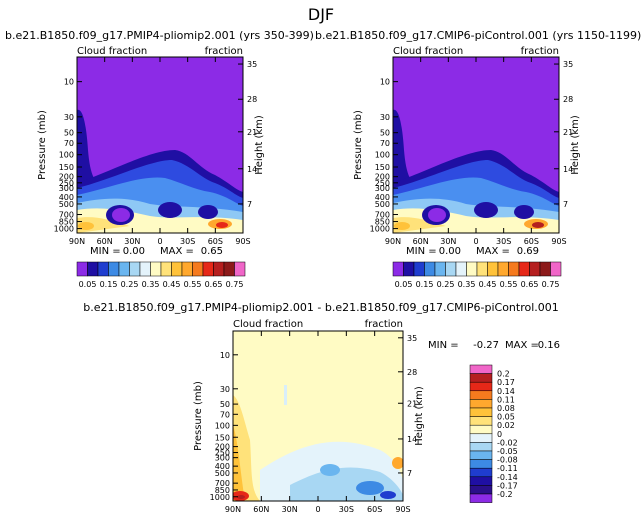  Describe the element at coordinates (528, 251) in the screenshot. I see `max-value: 0.69` at that location.